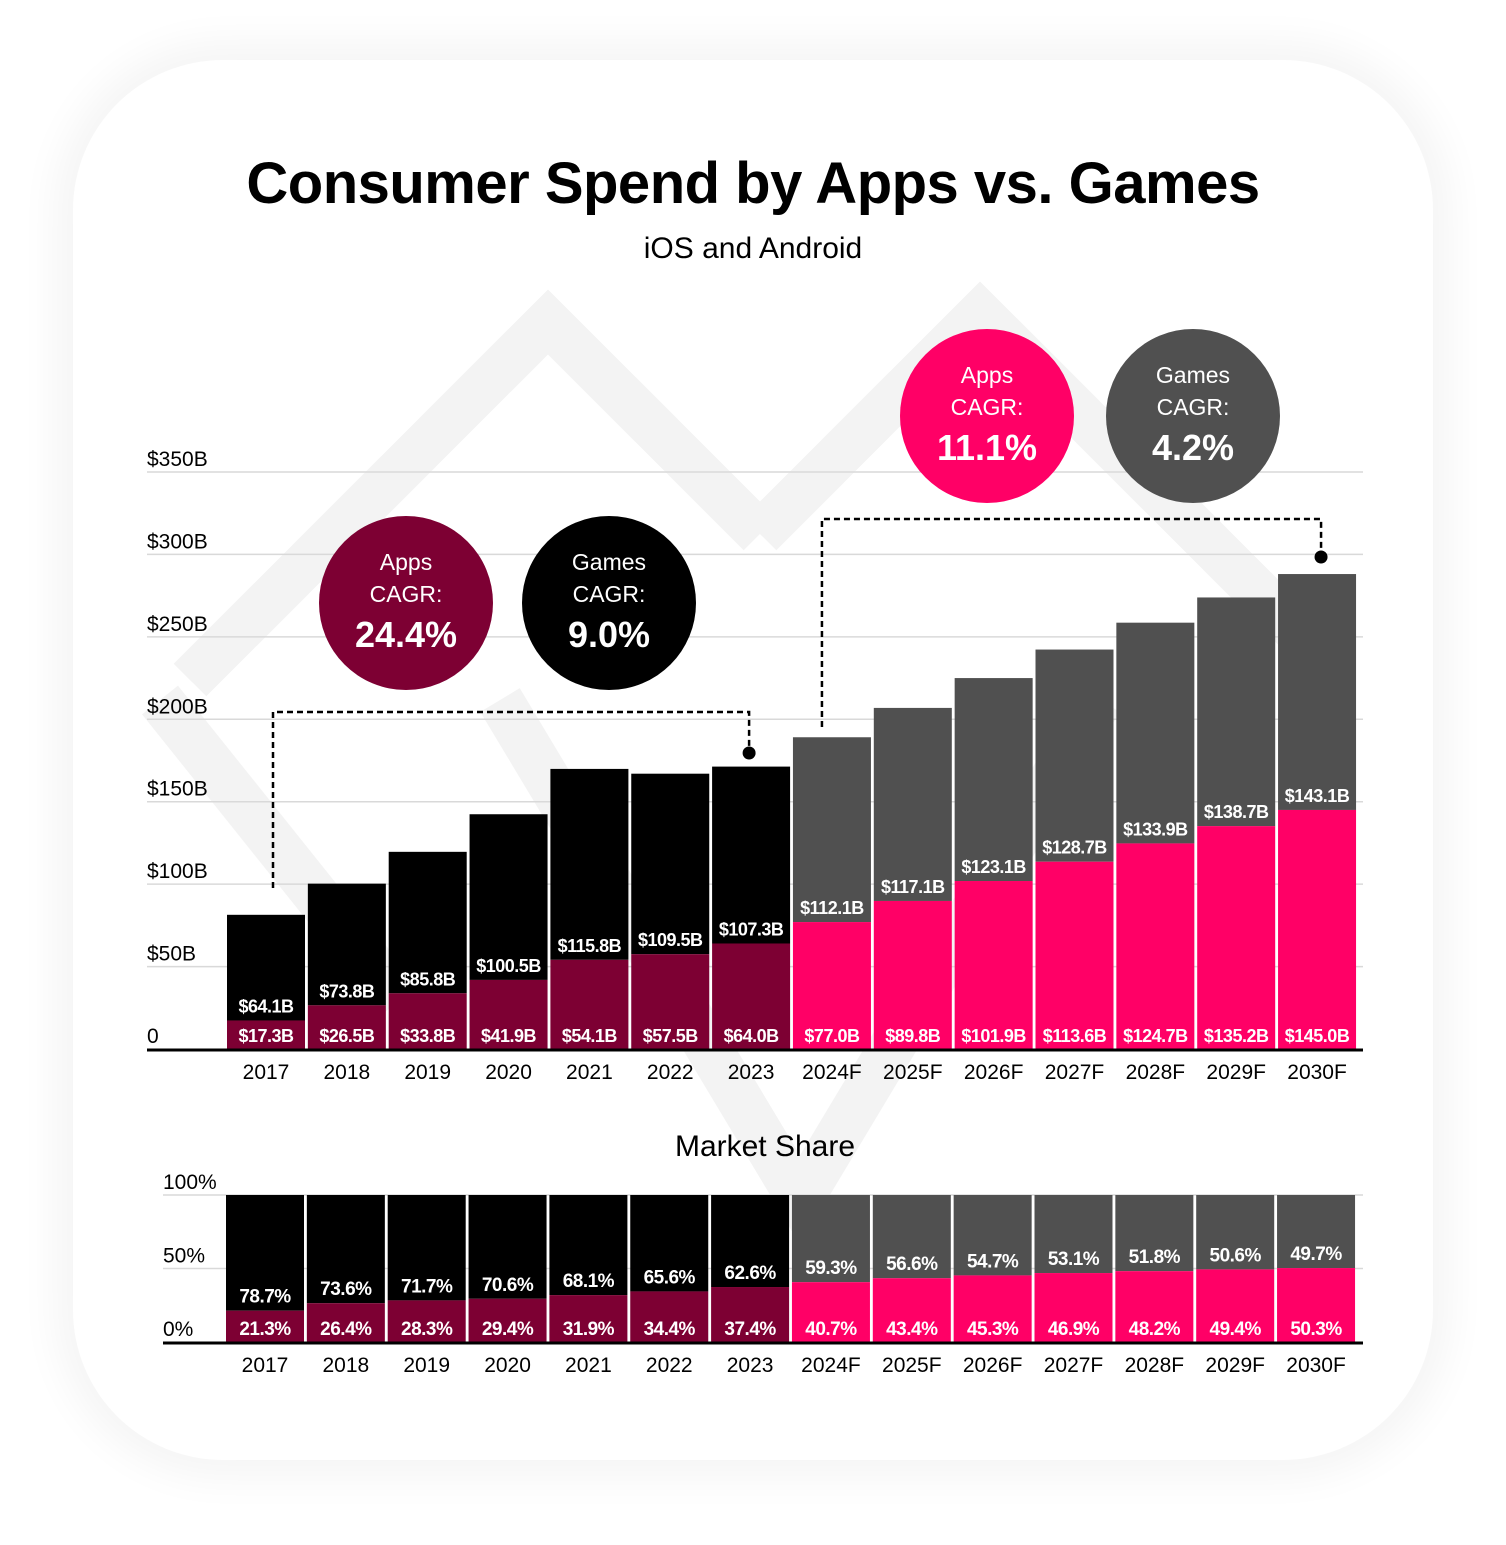  I want to click on x-tick-label: 2023, so click(750, 1365).